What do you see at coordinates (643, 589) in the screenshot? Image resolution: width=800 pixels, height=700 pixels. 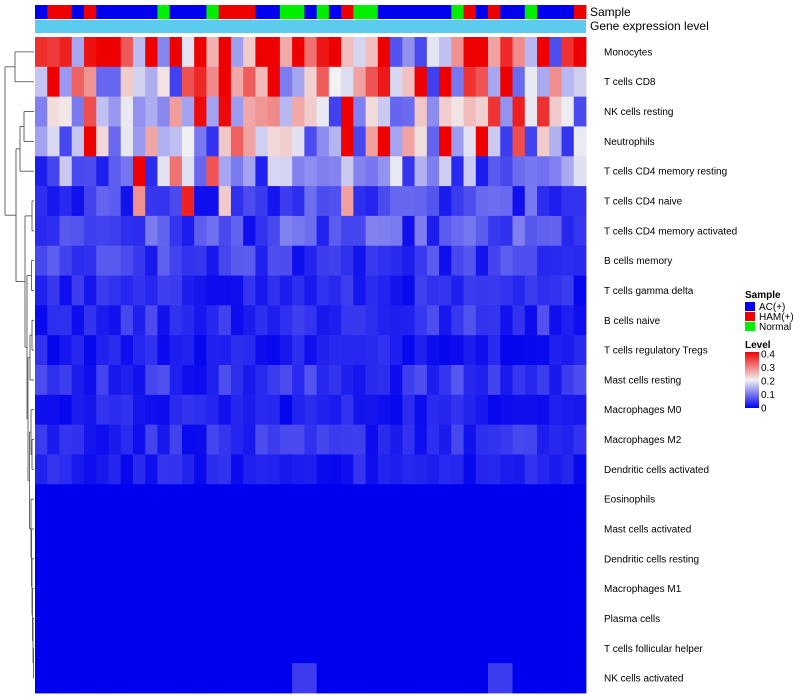 I see `row-label: Macrophages M1` at bounding box center [643, 589].